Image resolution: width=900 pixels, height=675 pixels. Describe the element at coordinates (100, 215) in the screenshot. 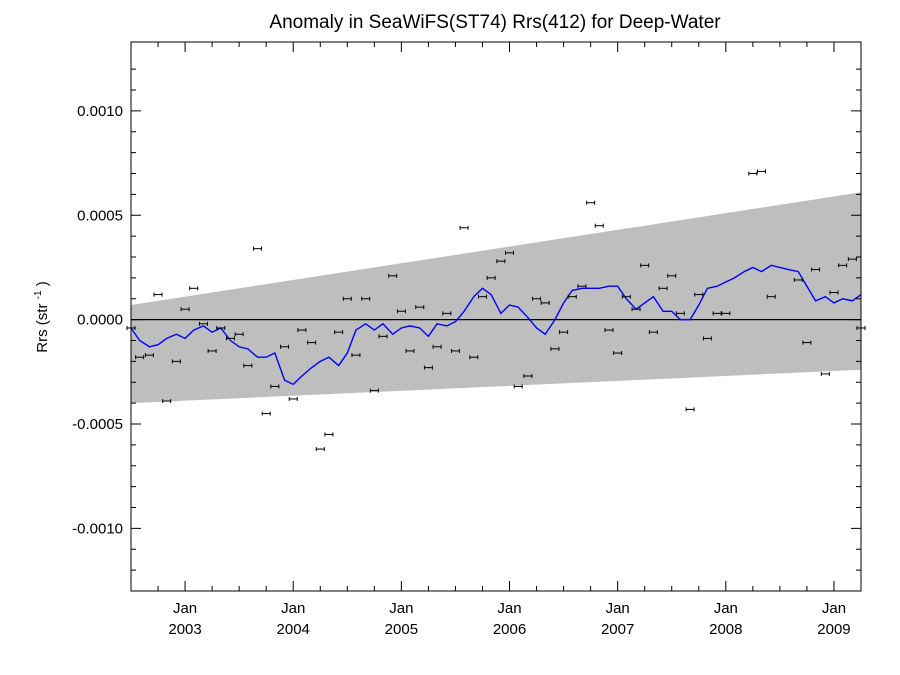

I see `y-tick-label: 0.0005` at that location.